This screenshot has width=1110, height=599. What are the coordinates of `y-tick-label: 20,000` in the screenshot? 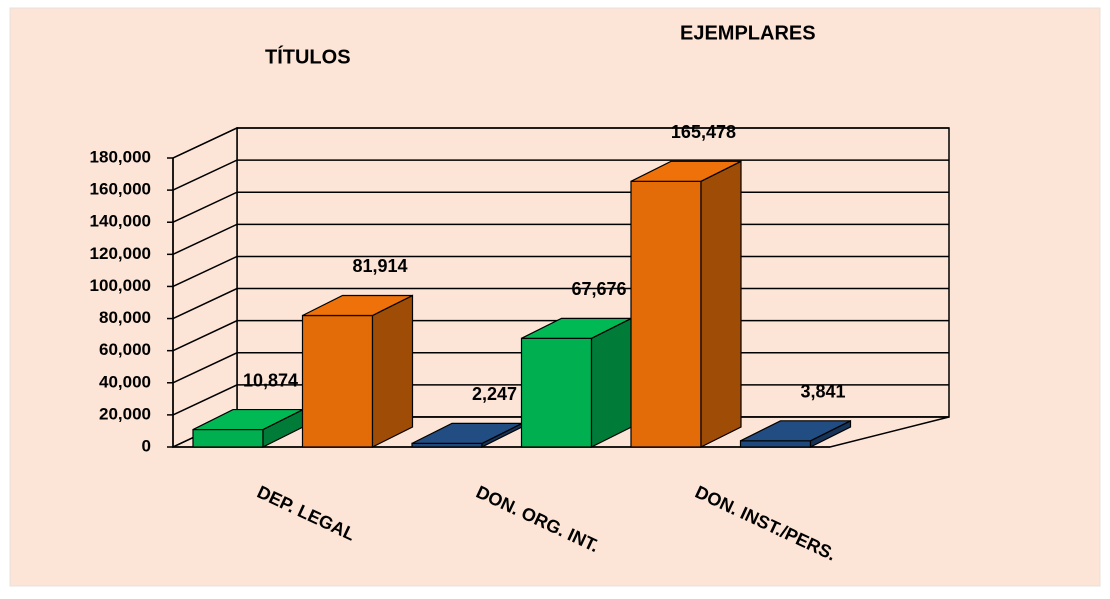 It's located at (125, 413).